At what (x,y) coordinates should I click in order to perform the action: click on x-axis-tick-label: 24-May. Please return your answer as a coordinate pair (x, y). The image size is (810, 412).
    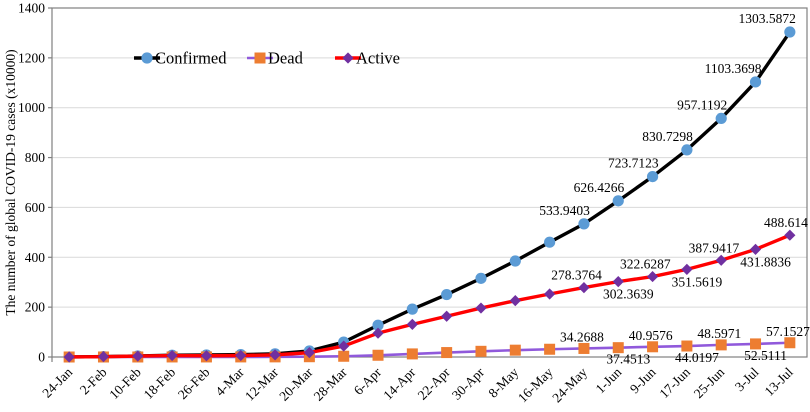
    Looking at the image, I should click on (569, 384).